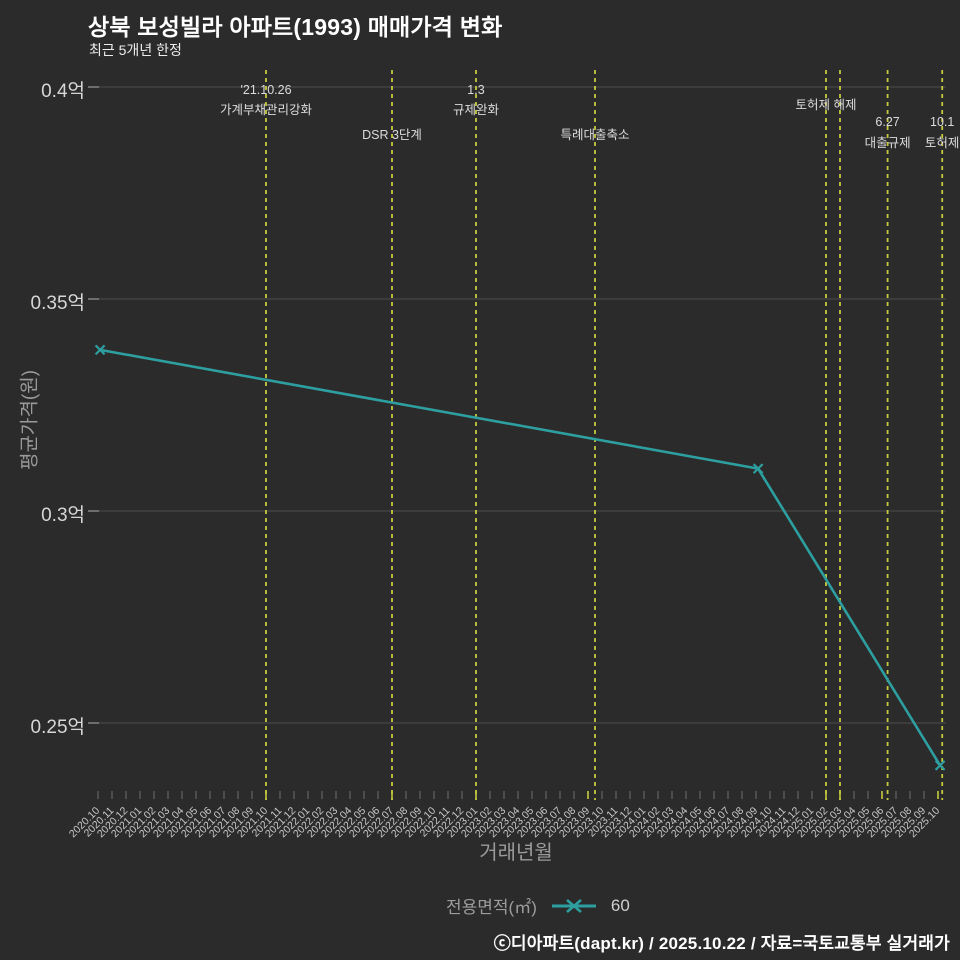 The image size is (960, 960). What do you see at coordinates (30, 420) in the screenshot?
I see `y-axis-title: 평균가격(원)` at bounding box center [30, 420].